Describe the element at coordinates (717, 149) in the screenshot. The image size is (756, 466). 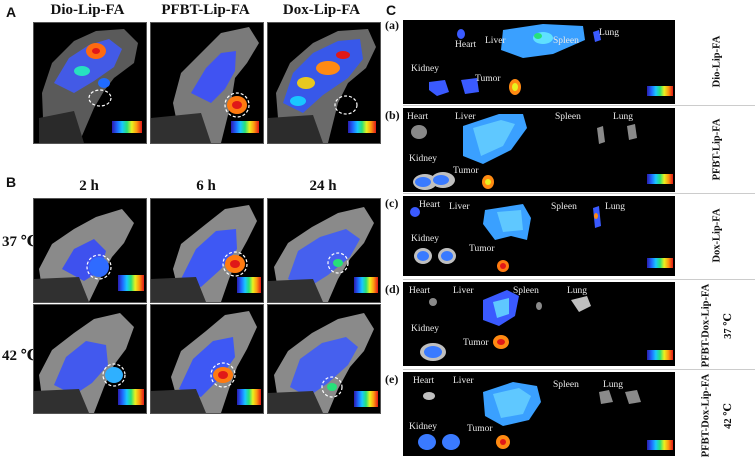
I see `row-side-label-b: PFBT-Lip-FA` at that location.